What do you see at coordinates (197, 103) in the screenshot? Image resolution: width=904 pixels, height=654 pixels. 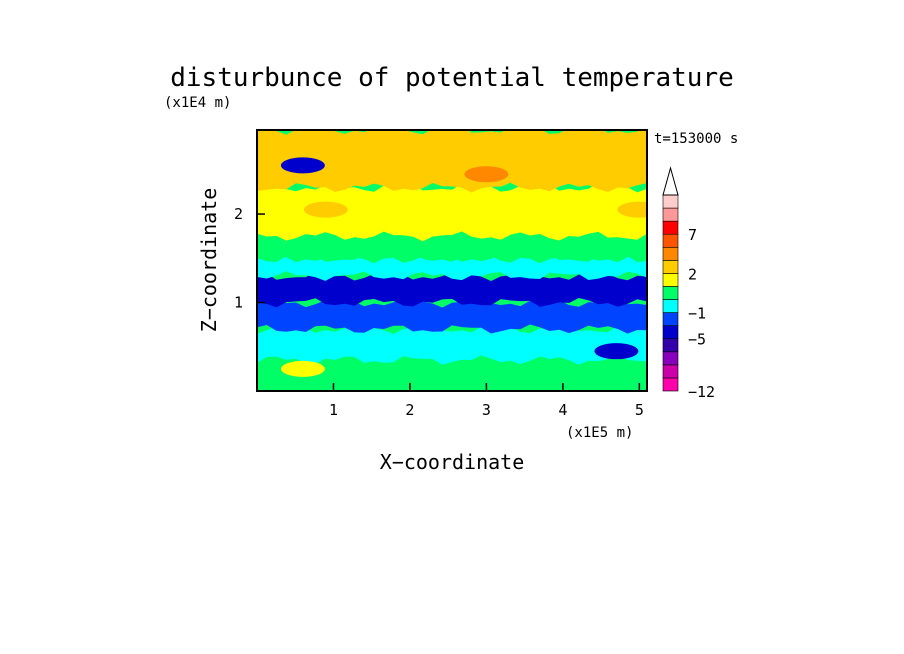 I see `y-unit-label: (x1E4 m)` at bounding box center [197, 103].